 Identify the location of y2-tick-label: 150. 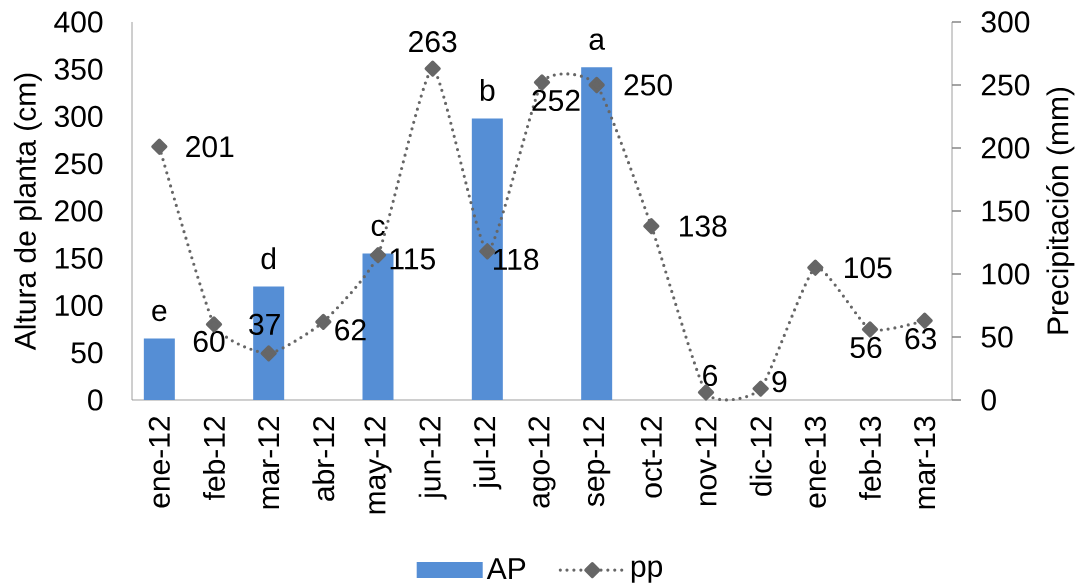
(1006, 211).